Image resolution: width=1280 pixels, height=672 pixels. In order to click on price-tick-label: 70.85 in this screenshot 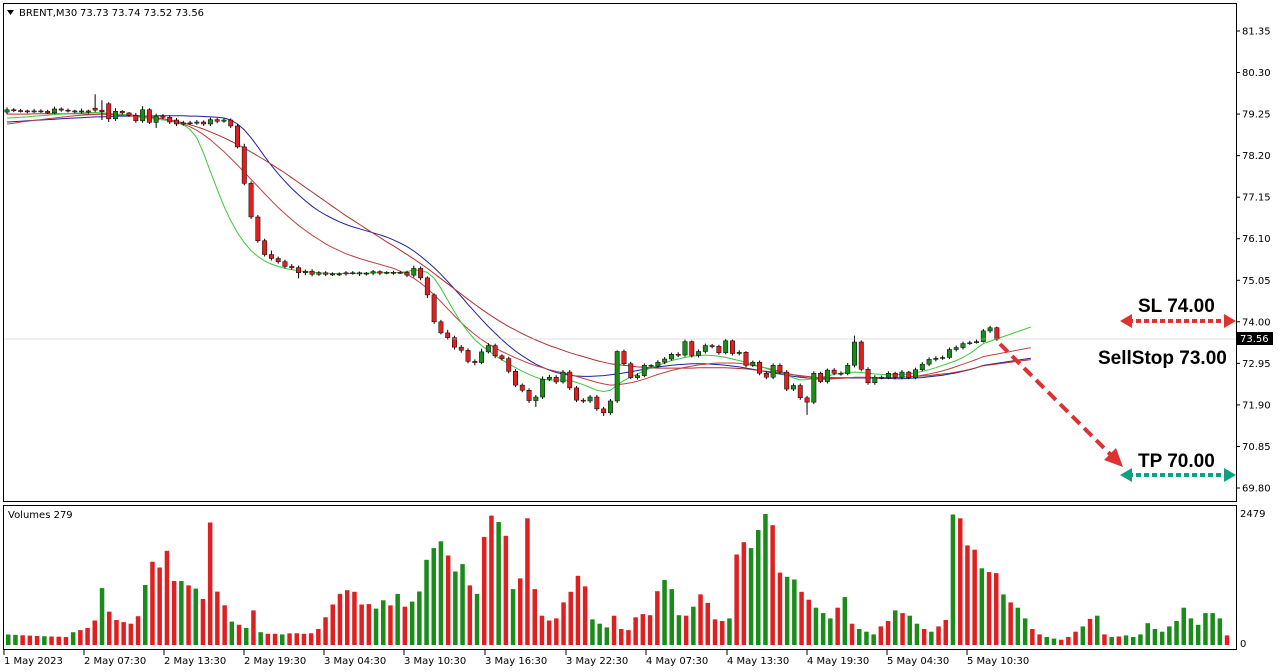, I will do `click(1256, 447)`.